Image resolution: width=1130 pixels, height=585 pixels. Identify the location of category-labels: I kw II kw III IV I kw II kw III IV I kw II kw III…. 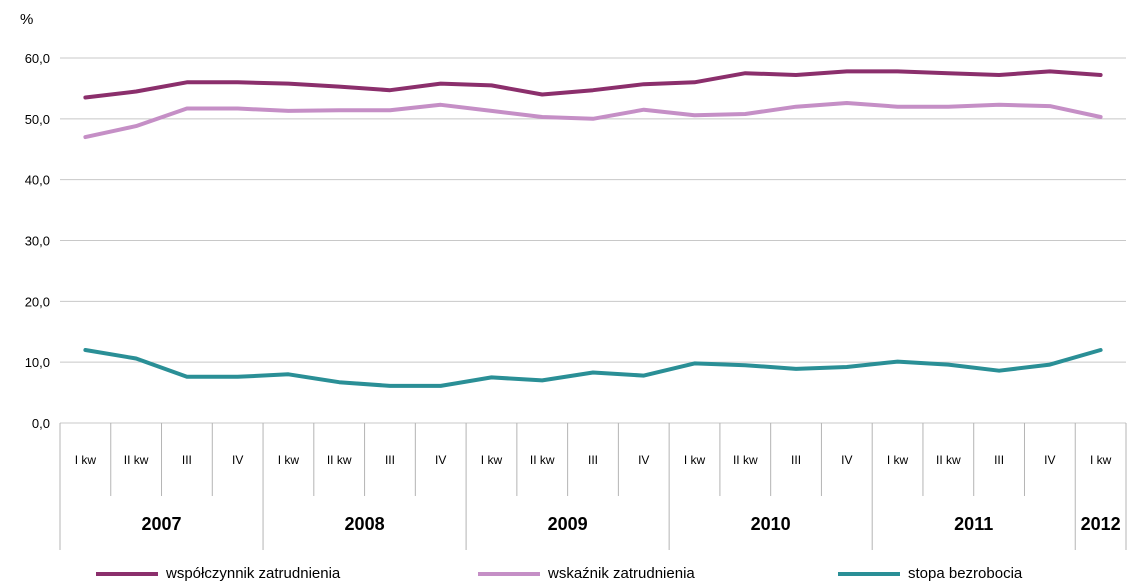
(593, 460).